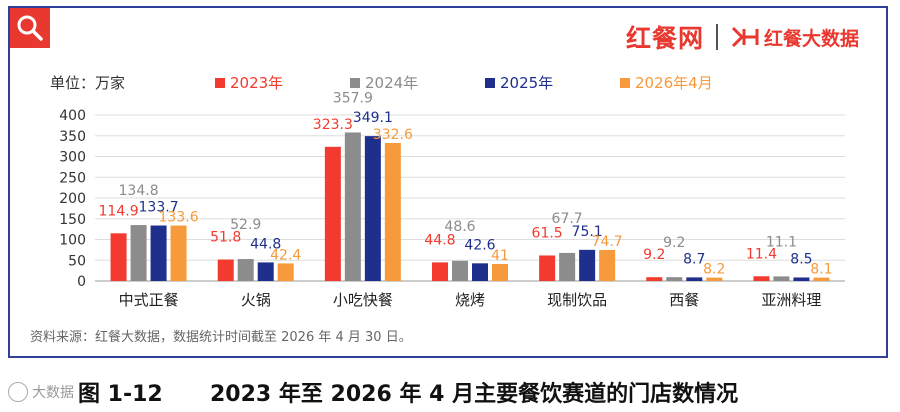  Describe the element at coordinates (587, 232) in the screenshot. I see `data-label: 75.1` at that location.